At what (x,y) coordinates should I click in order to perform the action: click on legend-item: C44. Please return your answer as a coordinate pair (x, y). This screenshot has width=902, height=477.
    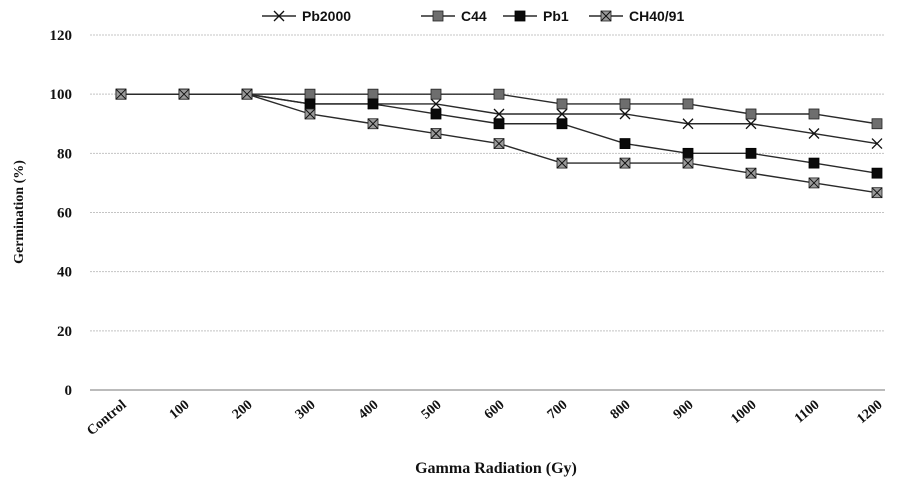
    Looking at the image, I should click on (454, 16).